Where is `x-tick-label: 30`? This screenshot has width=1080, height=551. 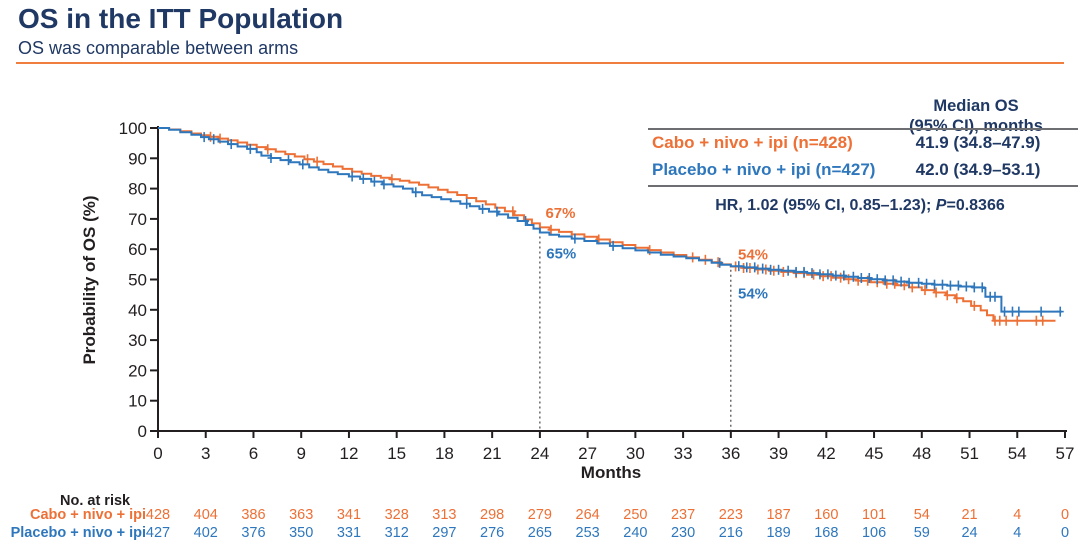
x-tick-label: 30 is located at coordinates (635, 453).